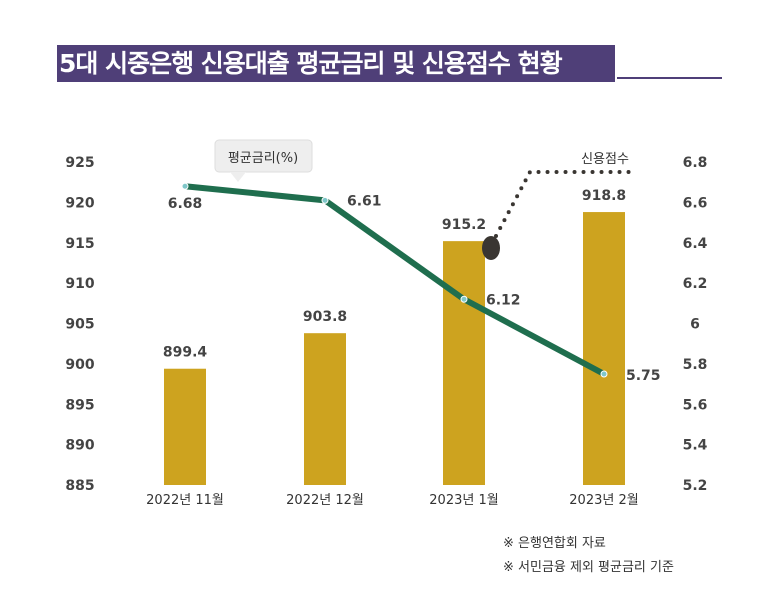 The width and height of the screenshot is (780, 599). I want to click on y-right-tick: 5.6, so click(695, 405).